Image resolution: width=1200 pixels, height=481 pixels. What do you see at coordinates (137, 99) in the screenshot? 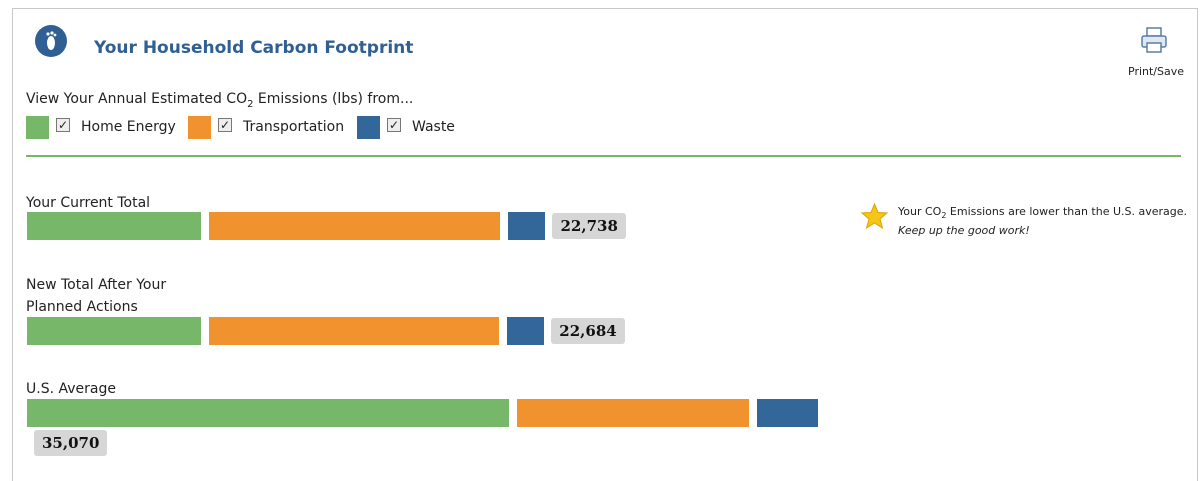
I see `subtitle-text: View Your Annual Estimated CO` at bounding box center [137, 99].